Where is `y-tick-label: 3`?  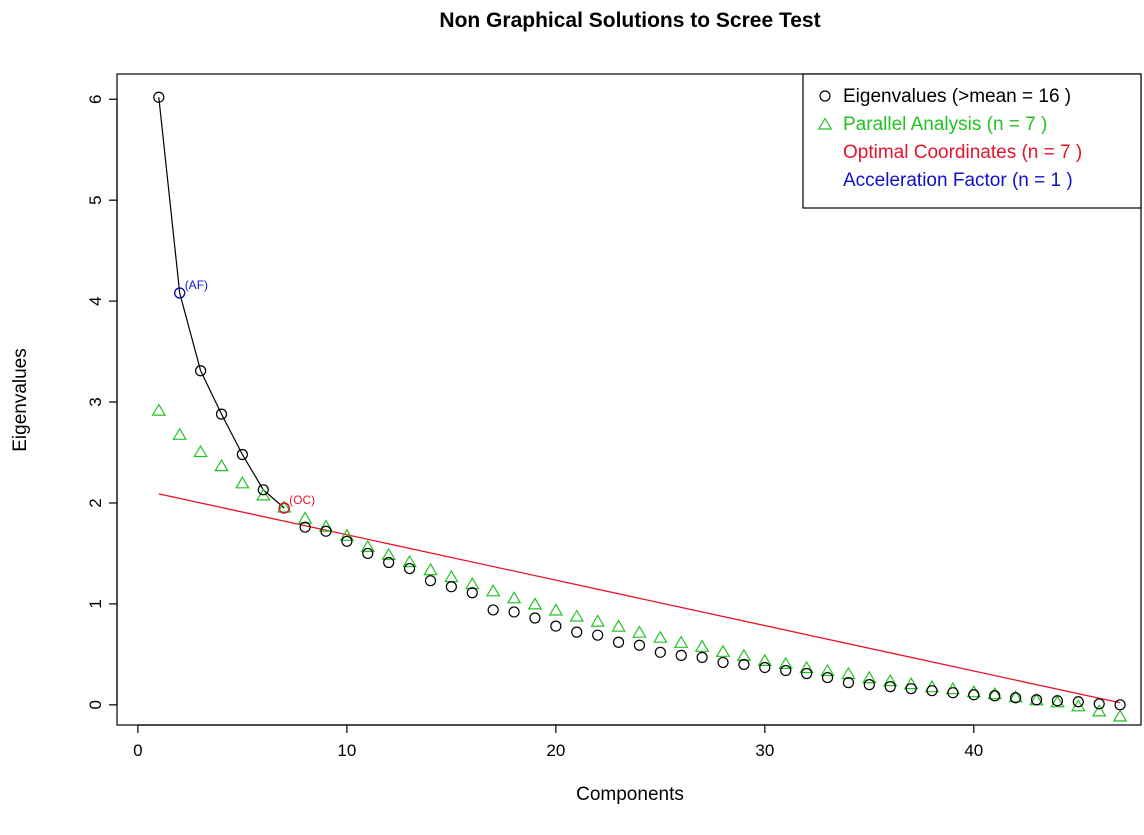
y-tick-label: 3 is located at coordinates (95, 401).